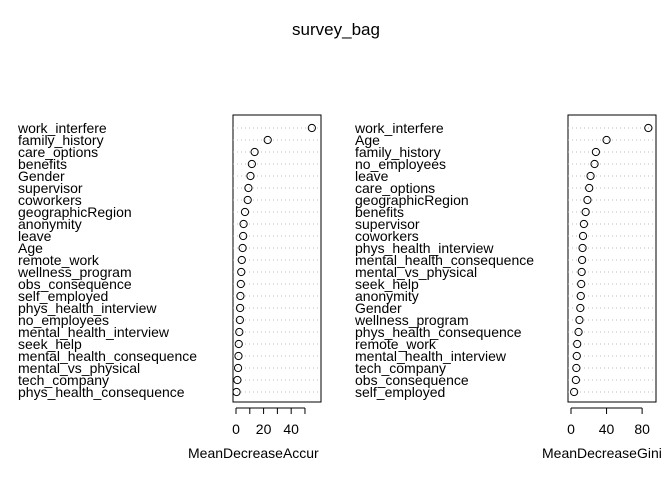 Image resolution: width=672 pixels, height=480 pixels. I want to click on variable-label: Gender, so click(378, 308).